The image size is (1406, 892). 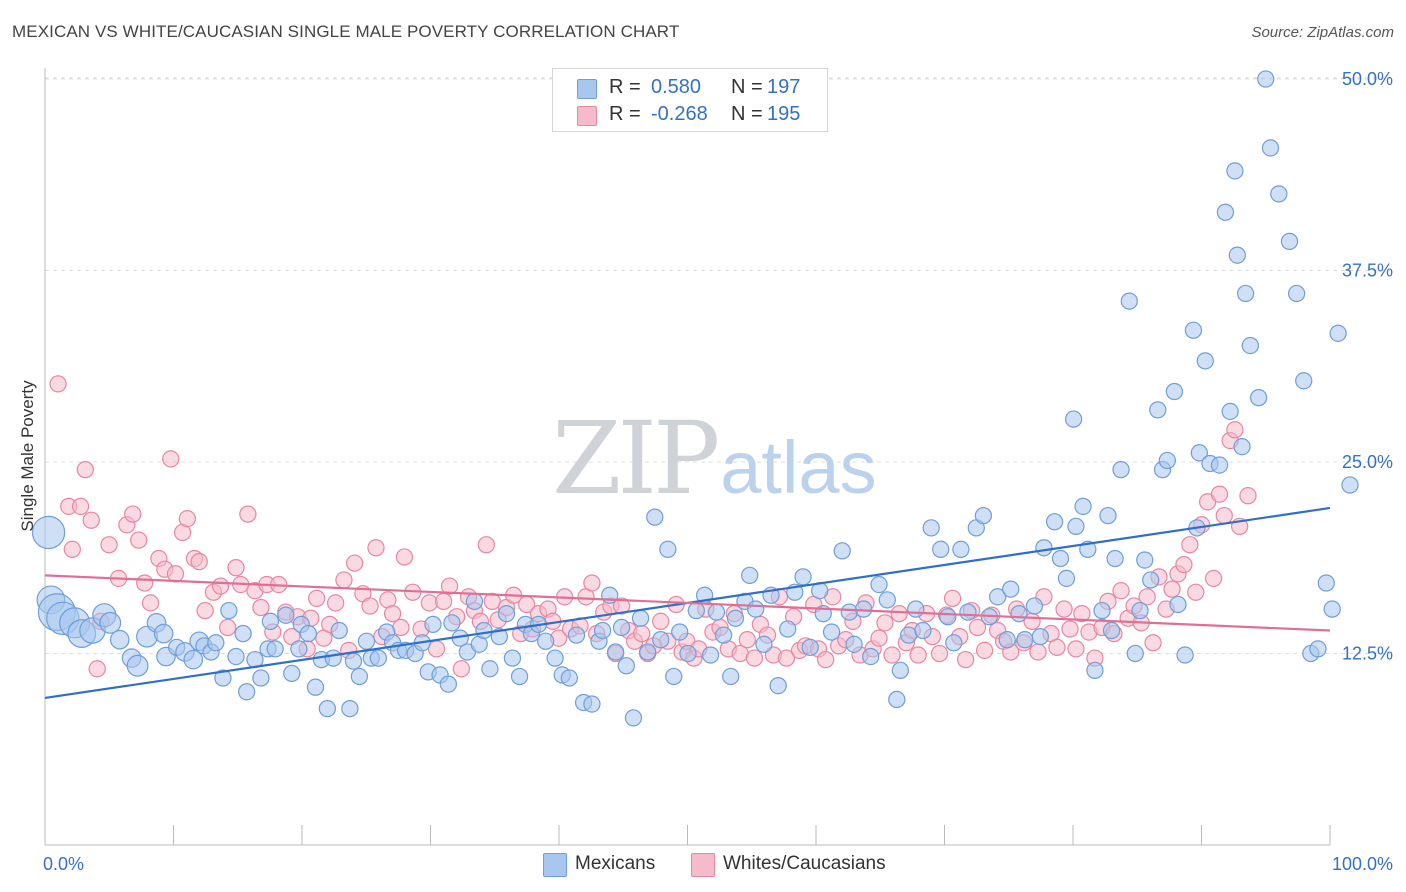 I want to click on r-label: R =, so click(x=625, y=87).